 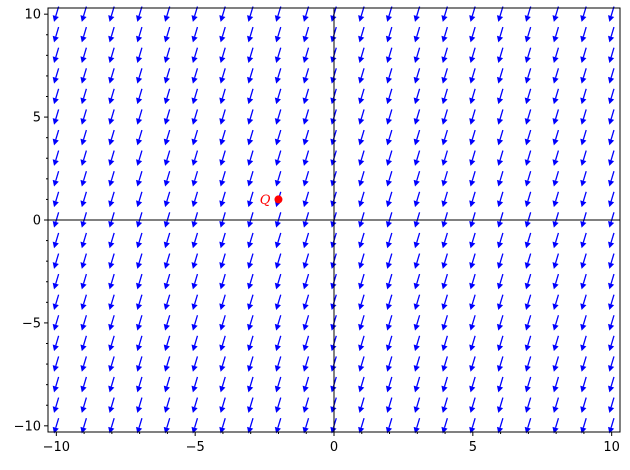 I want to click on x-tick-label: −5, so click(x=195, y=447).